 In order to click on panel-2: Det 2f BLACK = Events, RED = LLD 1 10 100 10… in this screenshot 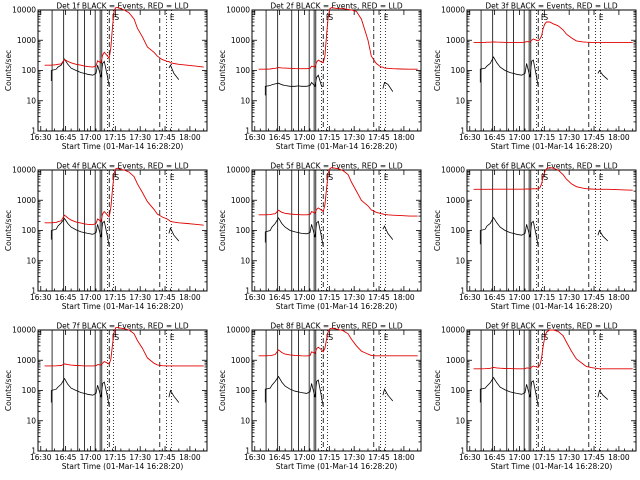, I will do `click(320, 76)`.